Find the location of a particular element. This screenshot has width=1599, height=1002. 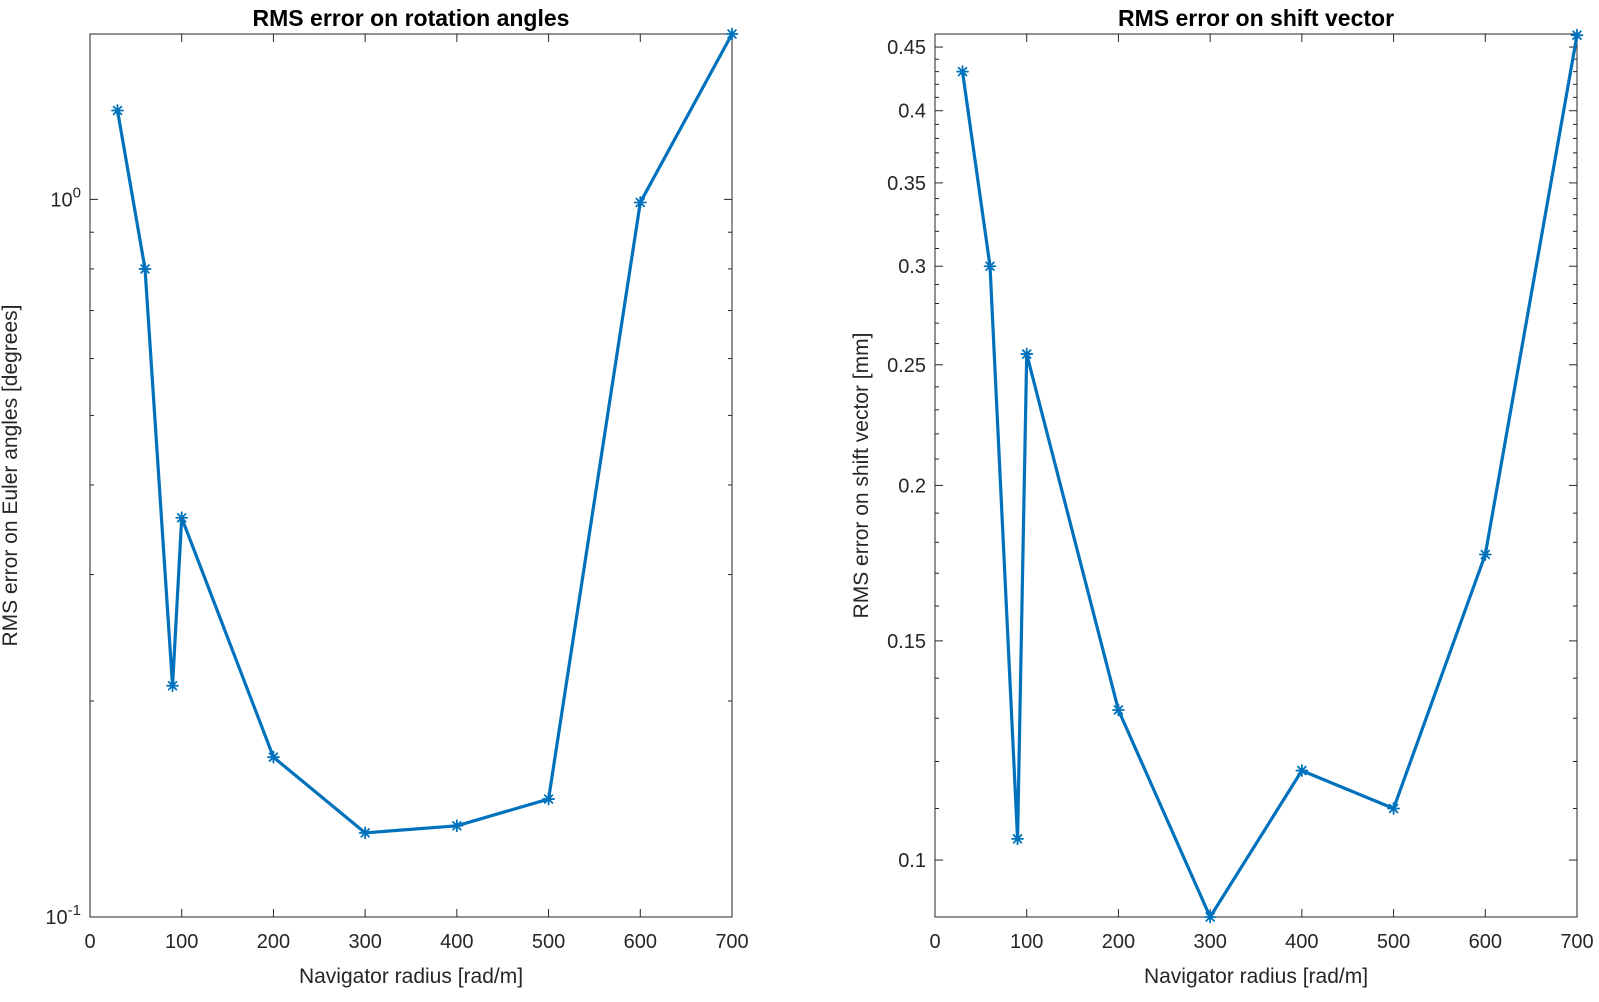

right-x-tick-label: 100 is located at coordinates (1026, 942).